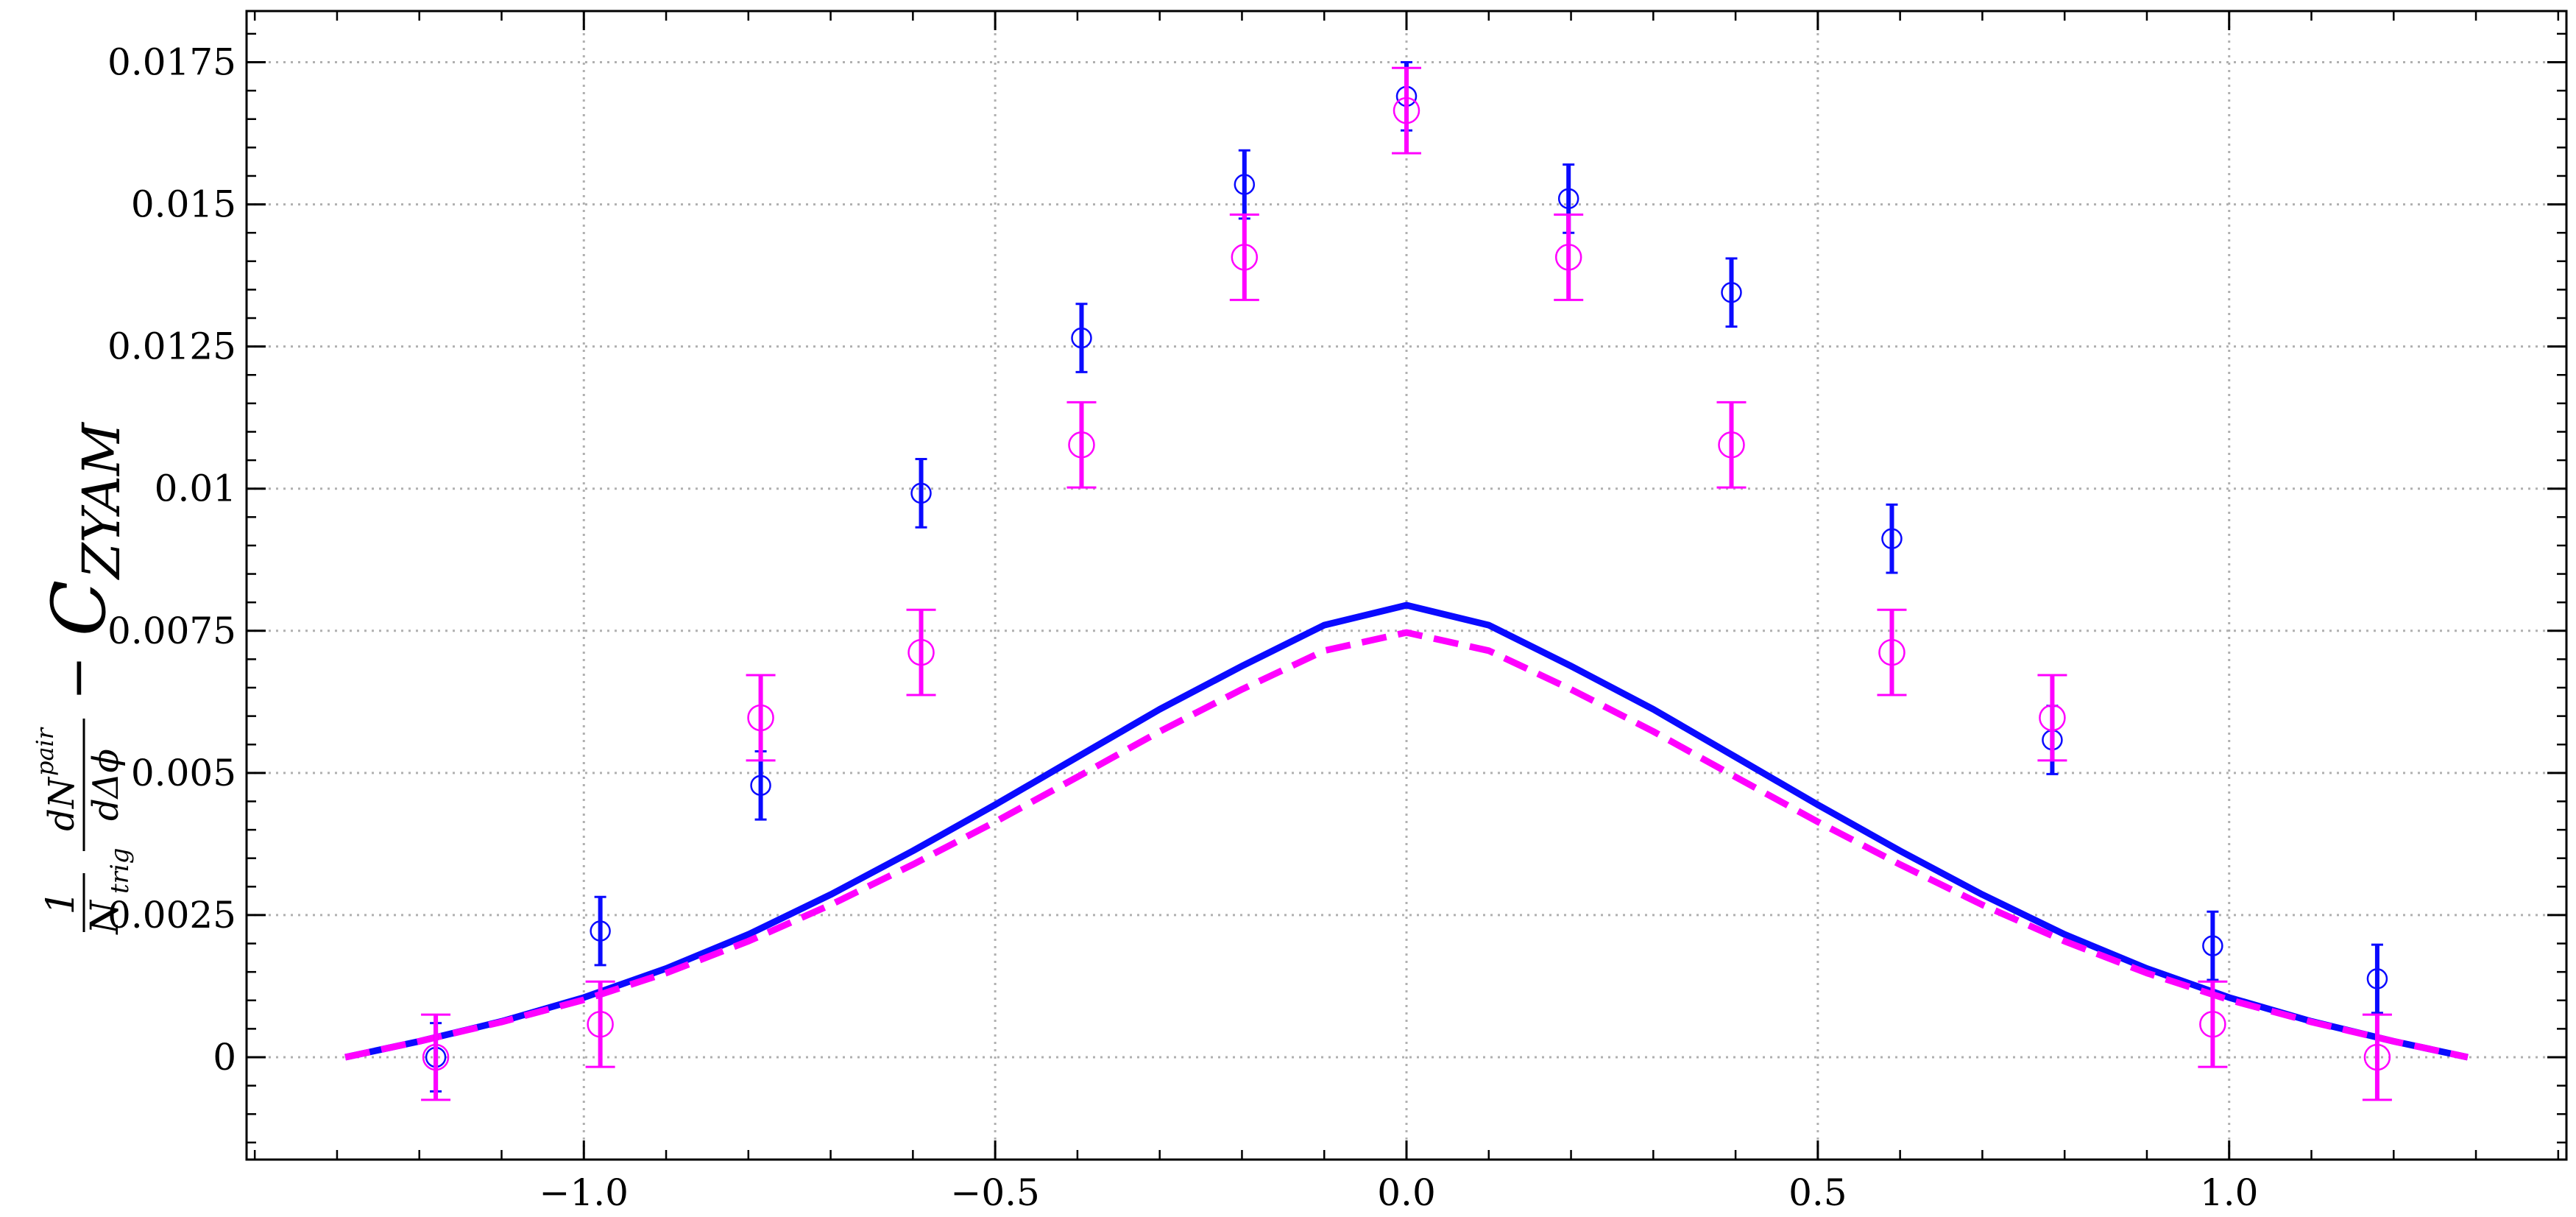  Describe the element at coordinates (79, 608) in the screenshot. I see `ylabel-c: C` at that location.